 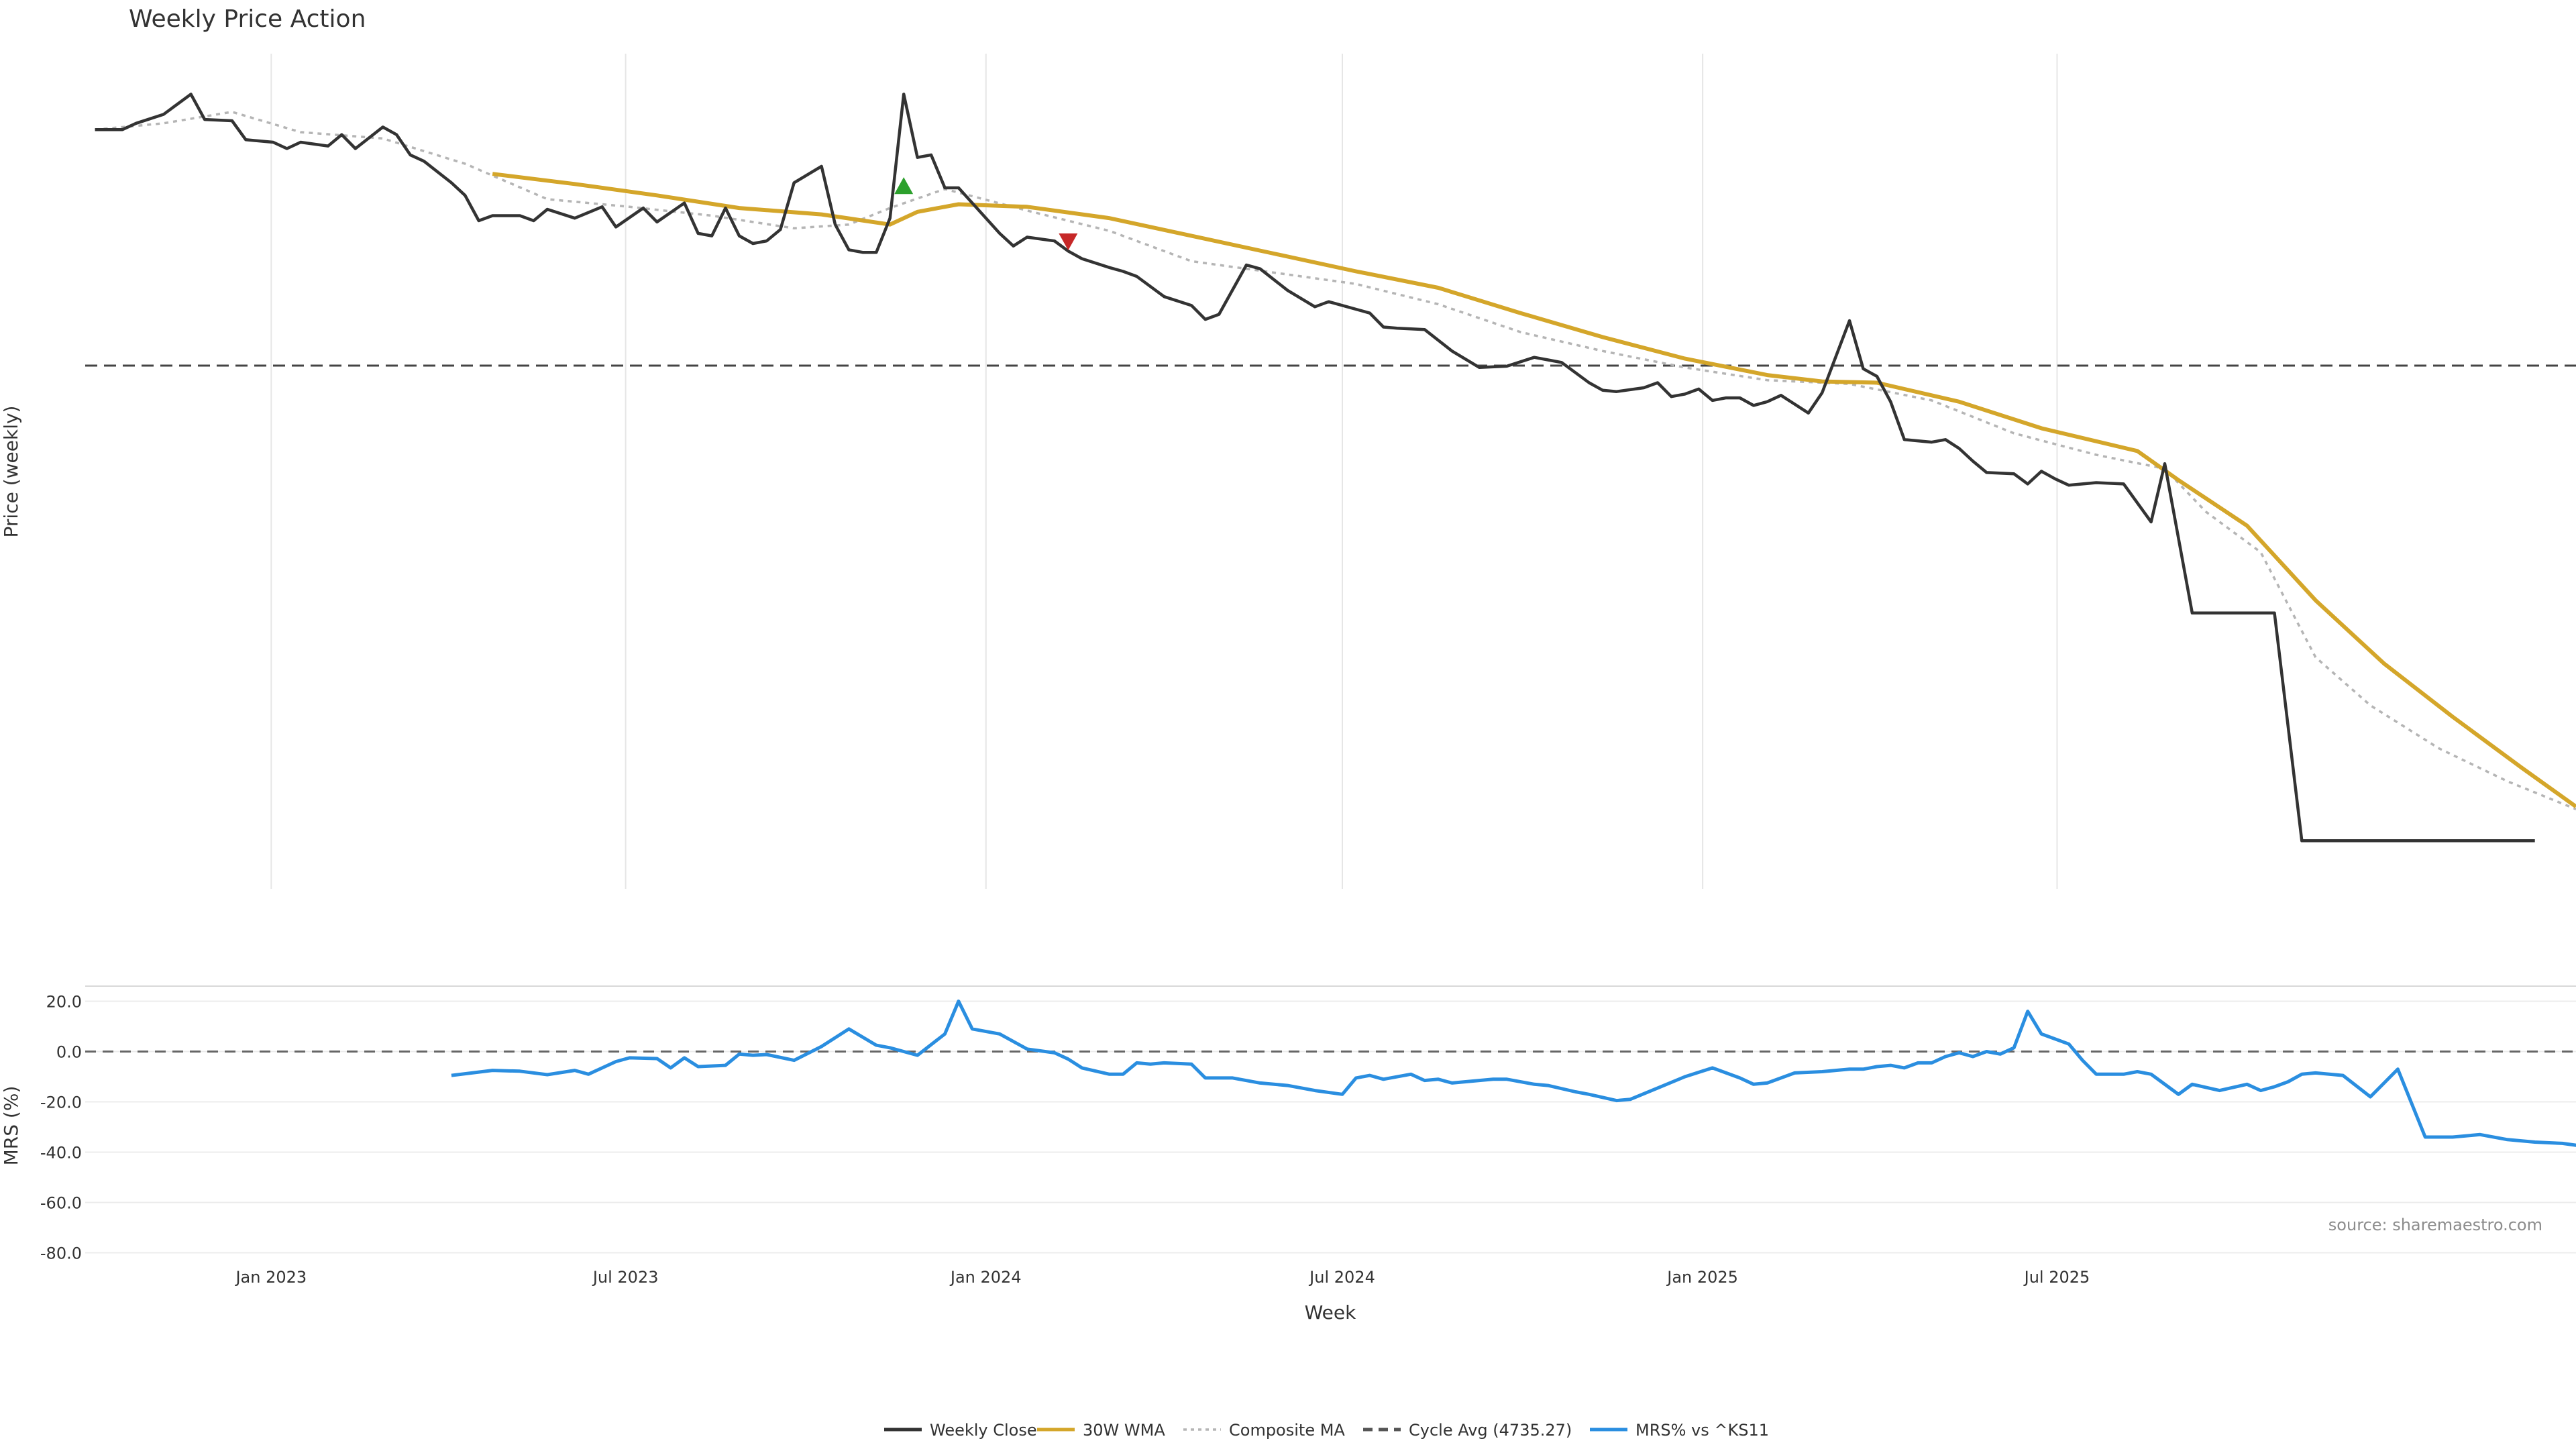 I want to click on source-note: source: sharemaestro.com, so click(x=2435, y=1225).